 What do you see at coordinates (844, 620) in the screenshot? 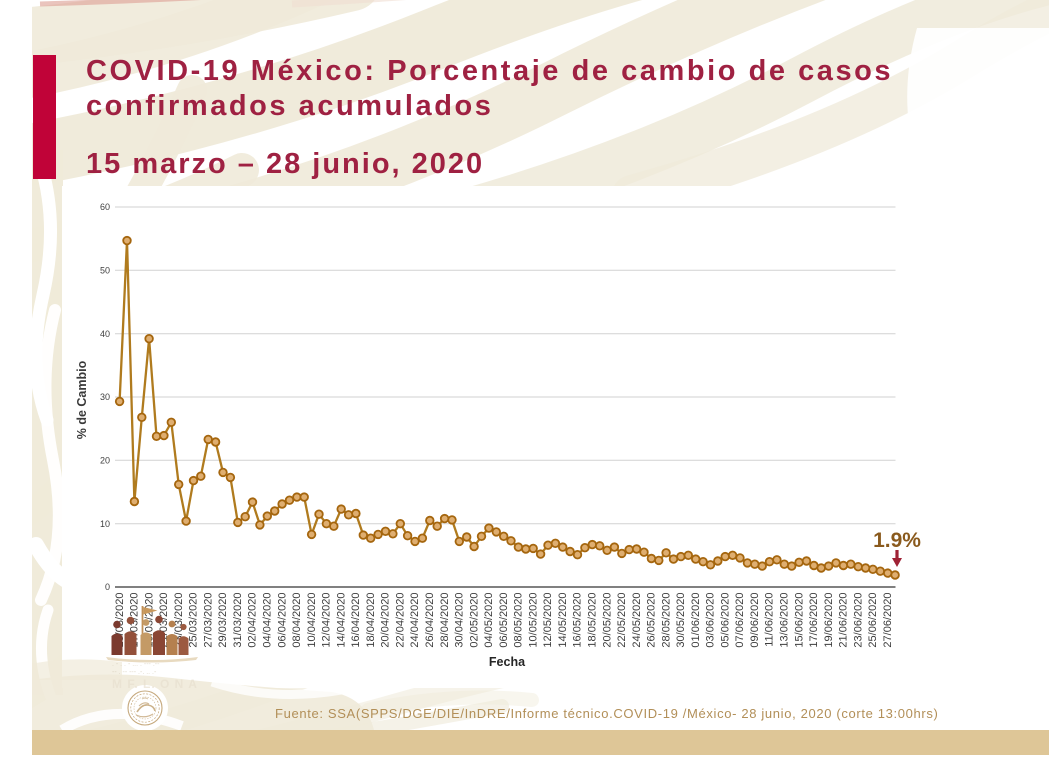
I see `svg-text: 21/06/2020` at bounding box center [844, 620].